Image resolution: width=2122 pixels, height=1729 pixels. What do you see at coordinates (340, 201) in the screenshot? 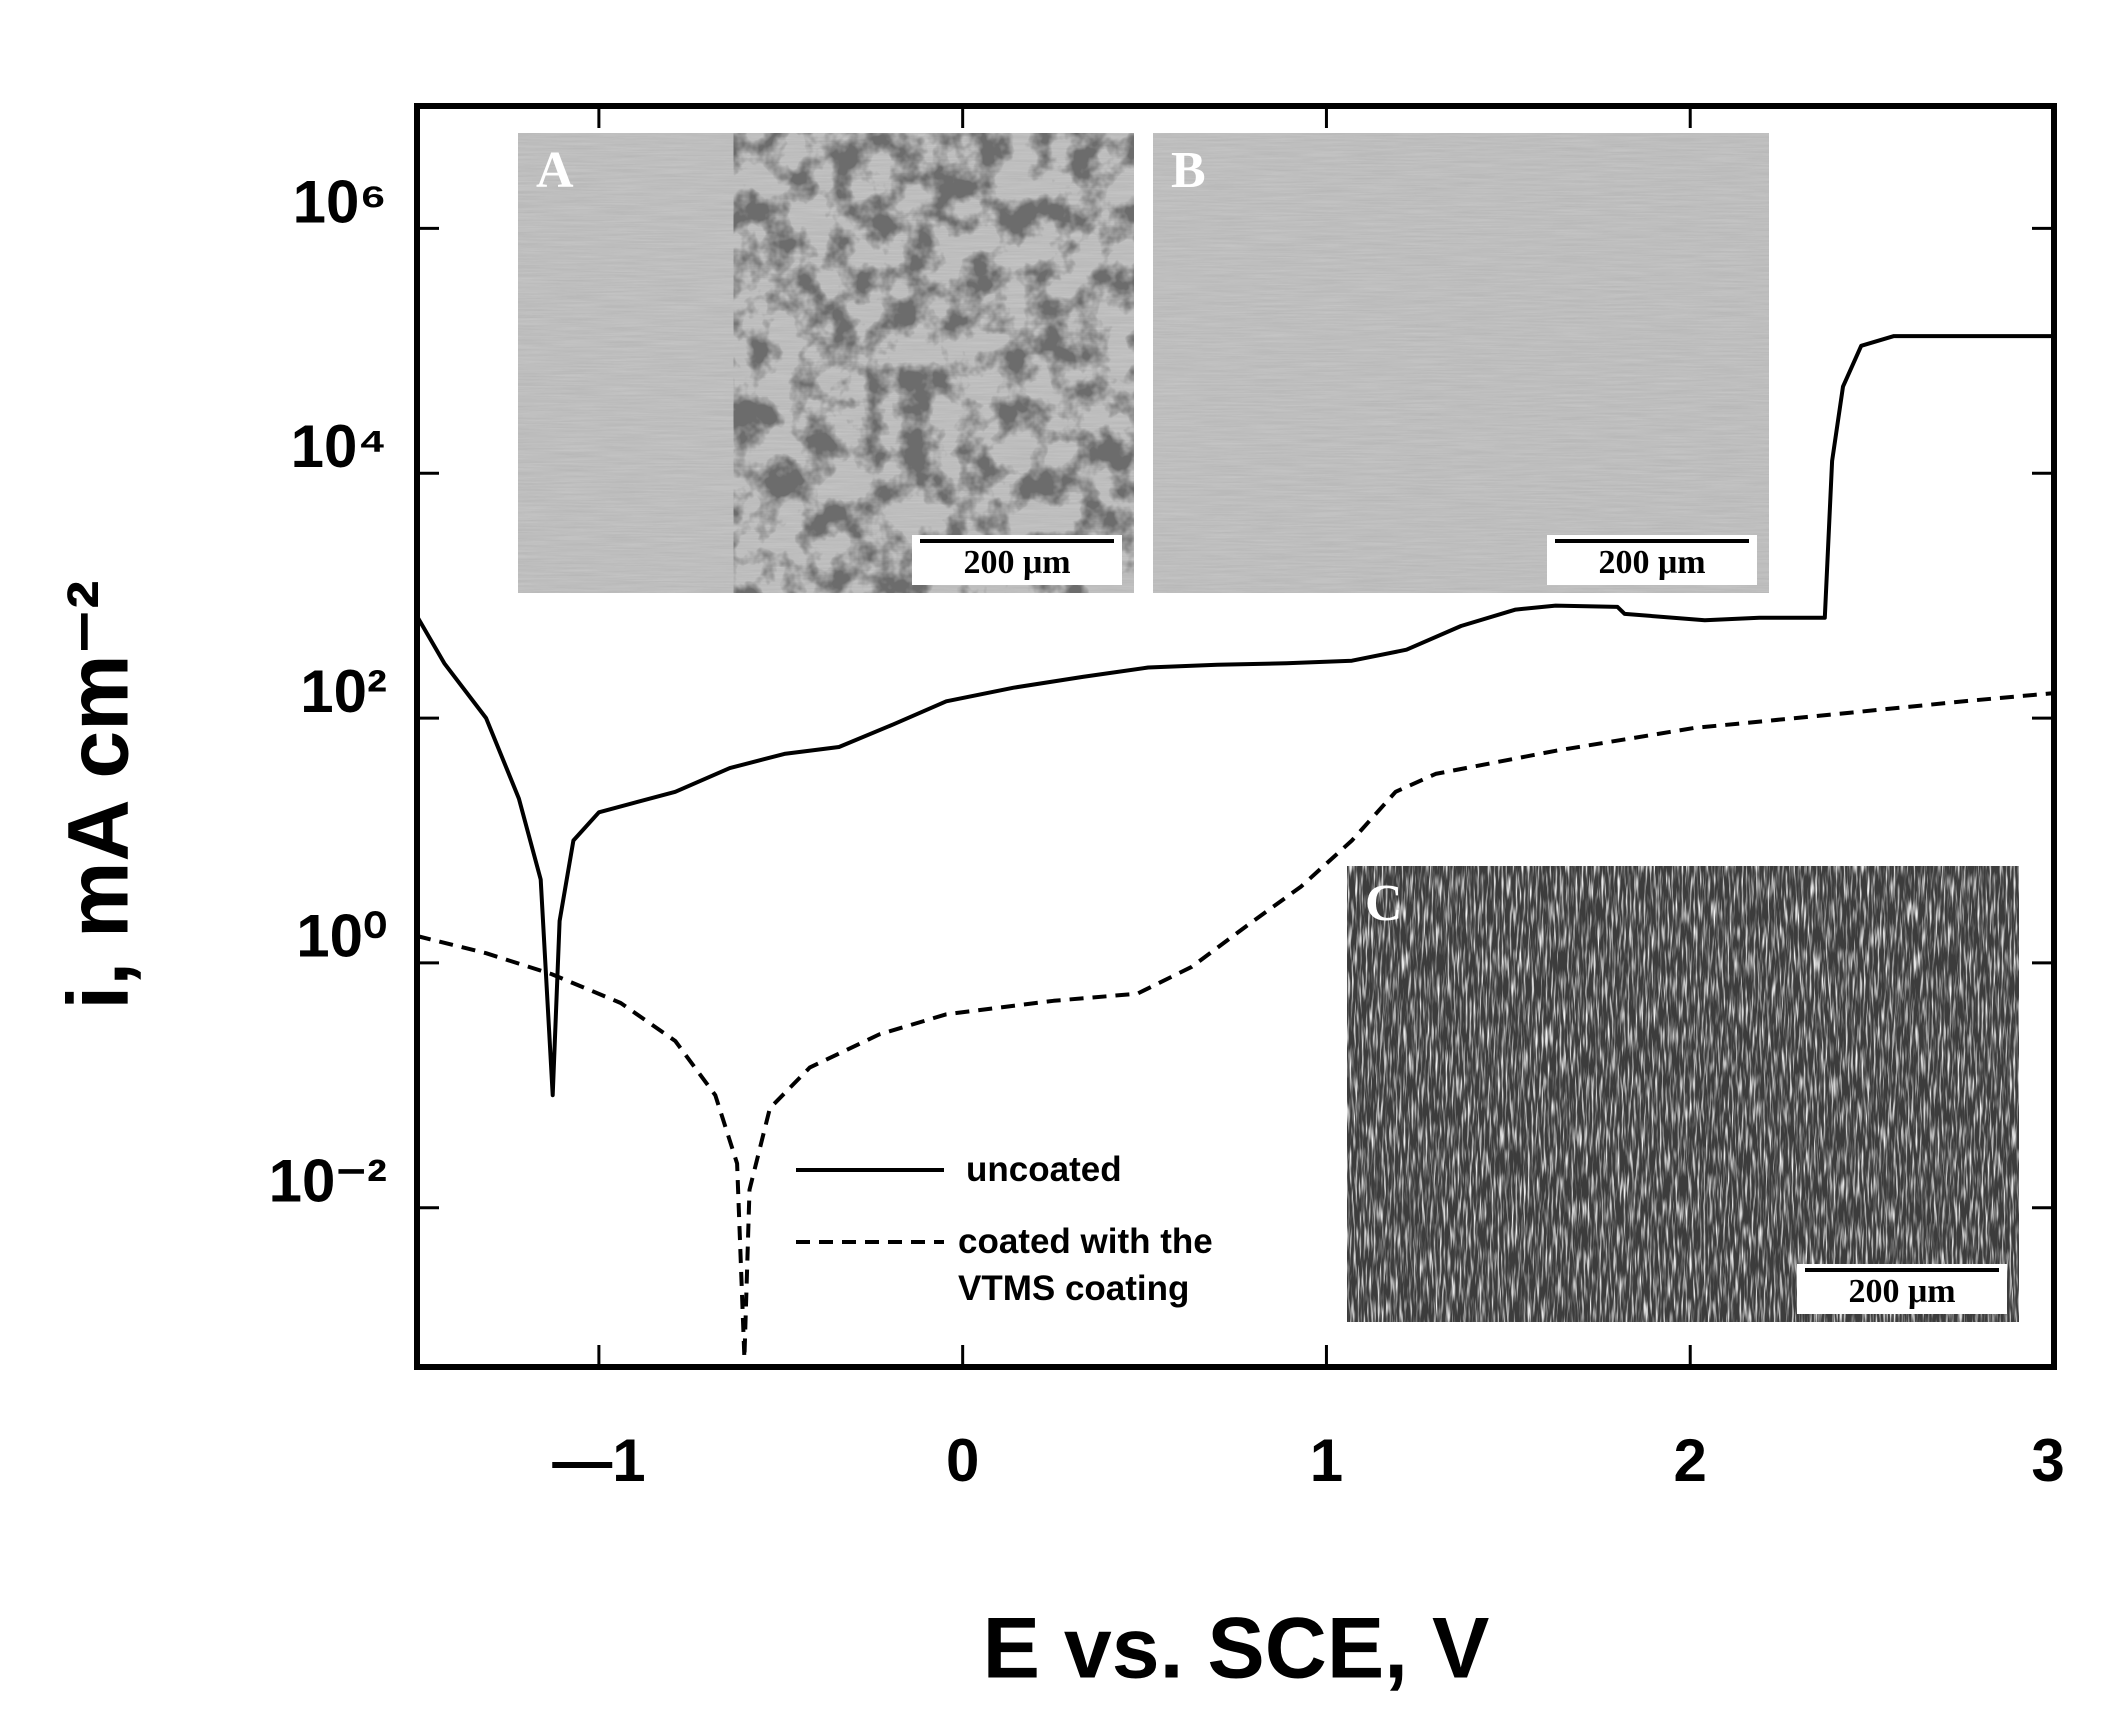
I see `y-tick-label: 10⁶` at bounding box center [340, 201].